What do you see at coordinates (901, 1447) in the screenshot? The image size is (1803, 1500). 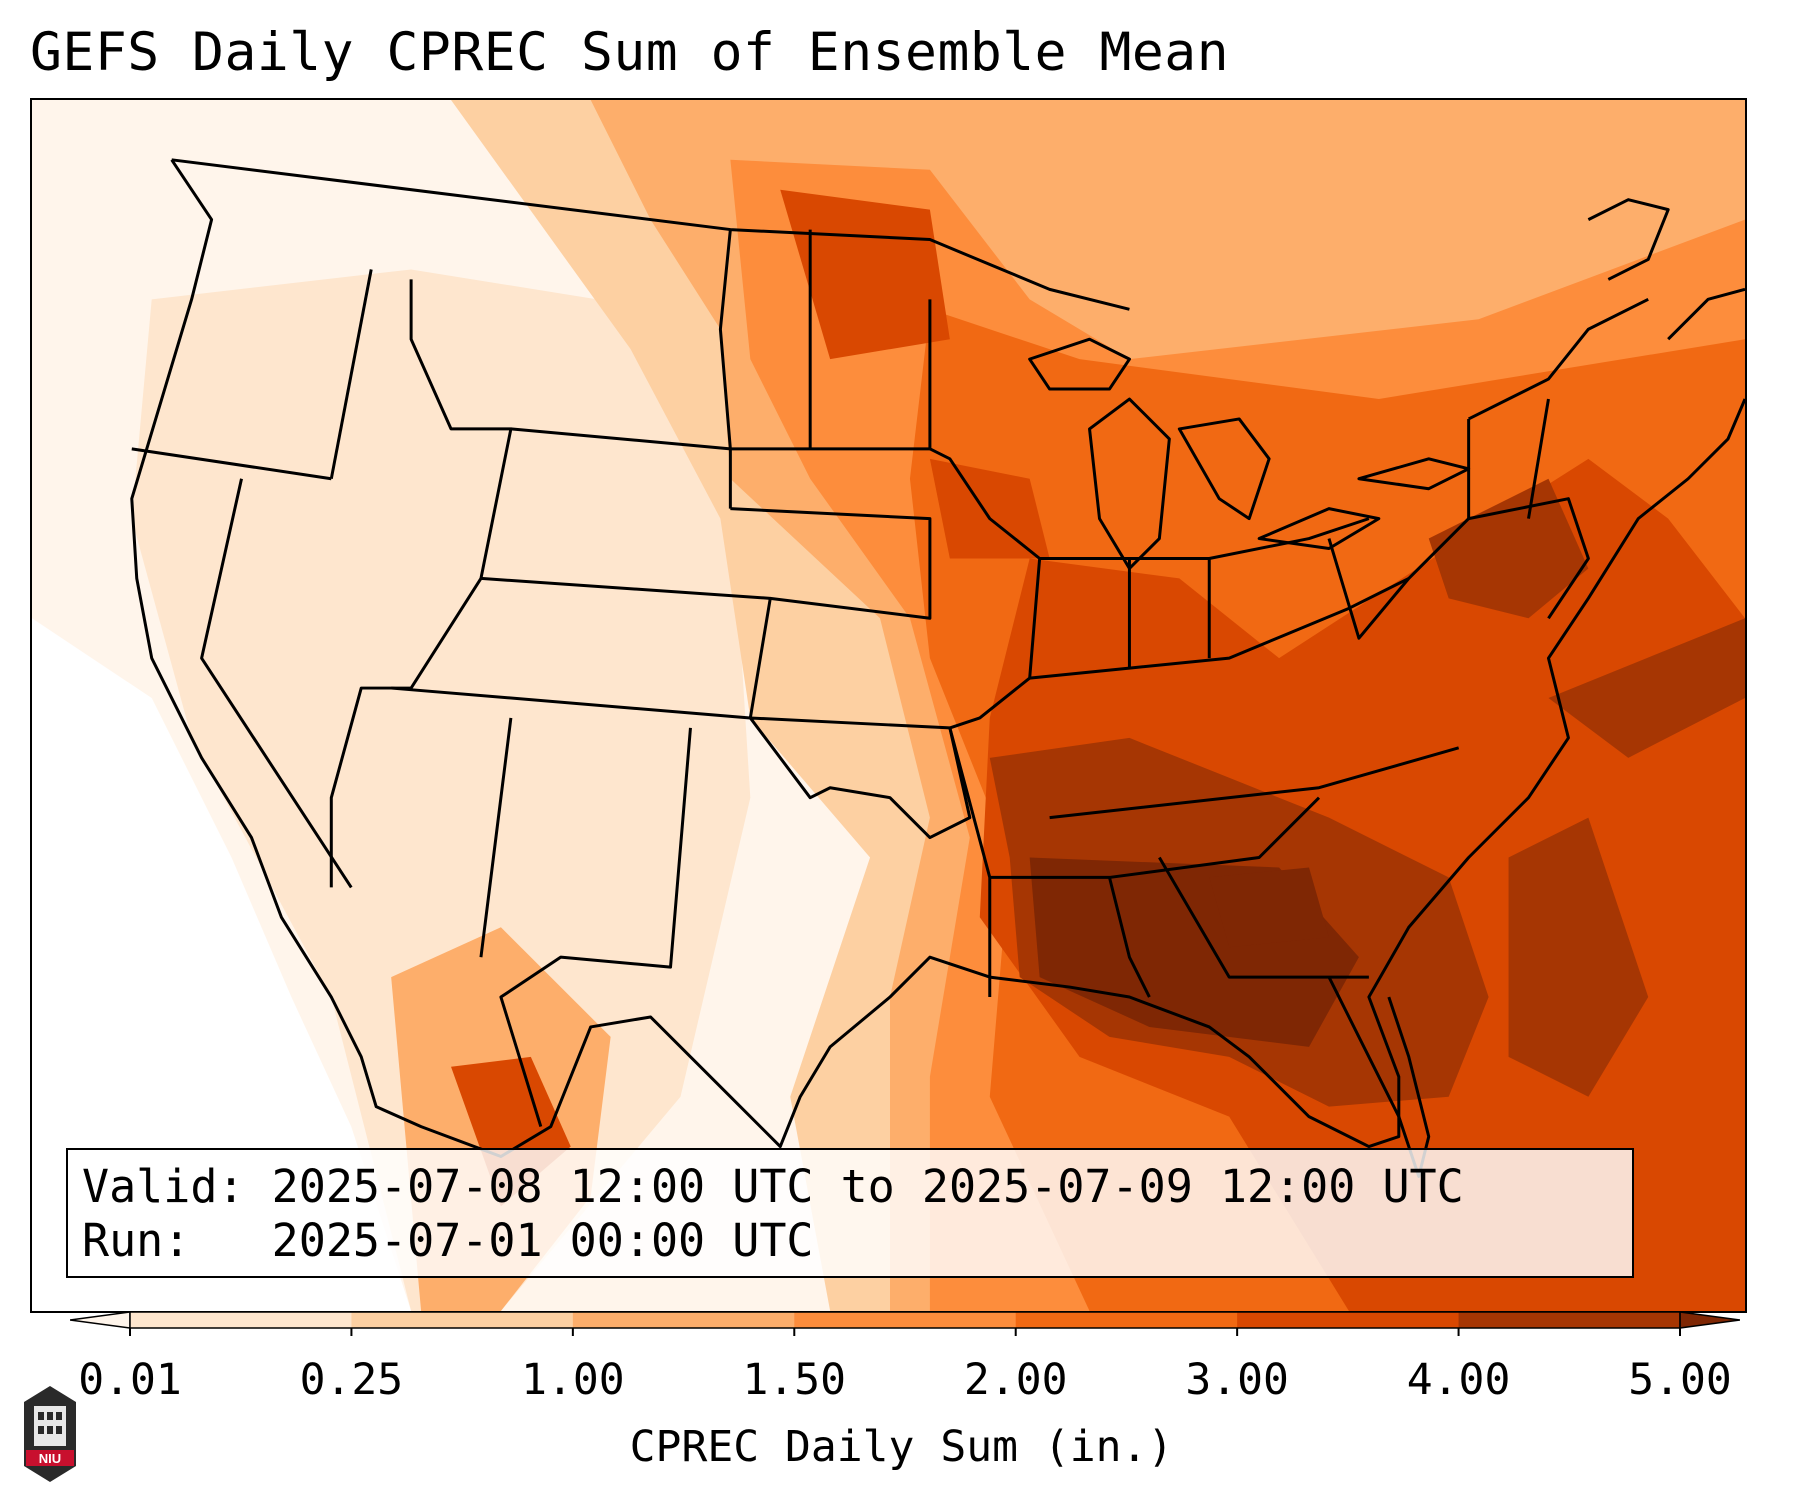 I see `colorbar-label: CPREC Daily Sum (in.)` at bounding box center [901, 1447].